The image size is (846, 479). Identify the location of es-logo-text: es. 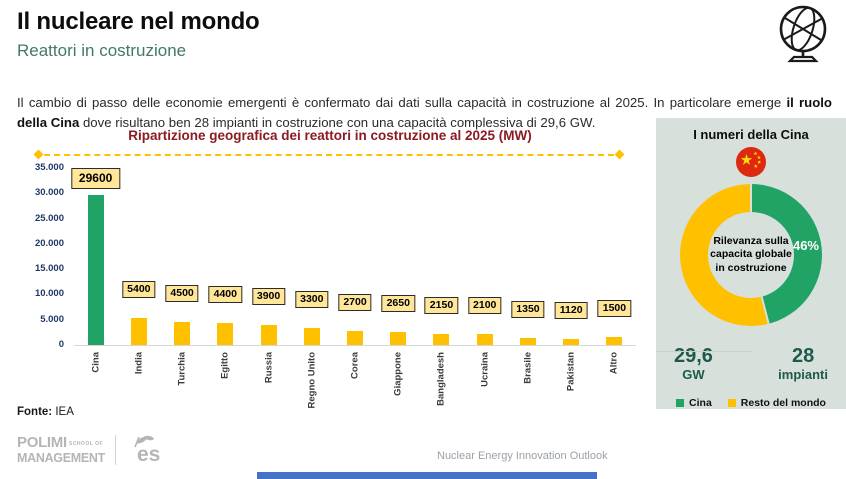
(148, 454).